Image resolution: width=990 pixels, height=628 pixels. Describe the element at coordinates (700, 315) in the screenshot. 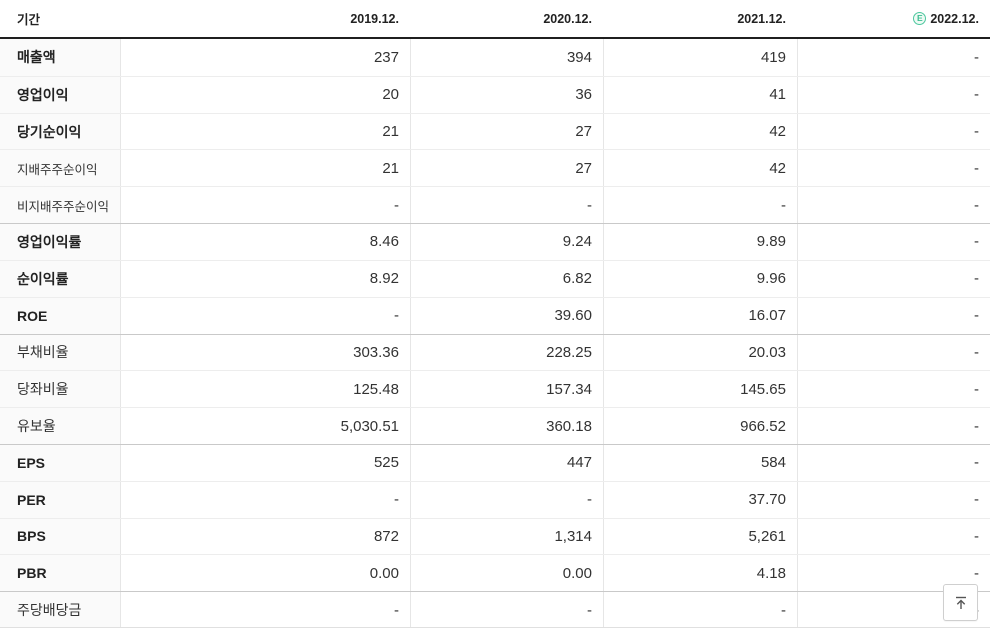

I see `cell-value: 16.07` at that location.